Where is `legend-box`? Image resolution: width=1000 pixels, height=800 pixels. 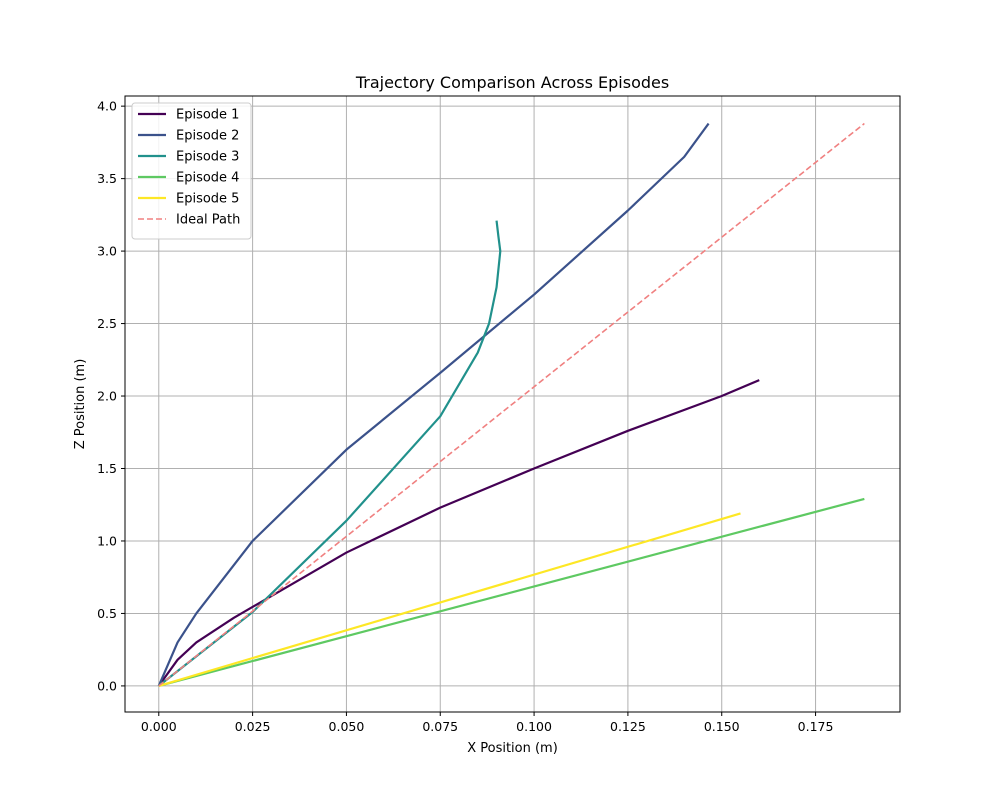 legend-box is located at coordinates (191, 171).